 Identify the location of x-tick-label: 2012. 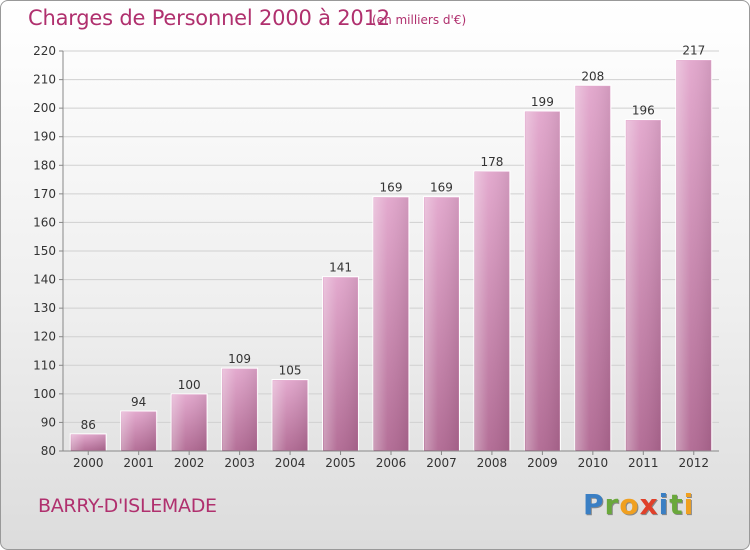
(693, 463).